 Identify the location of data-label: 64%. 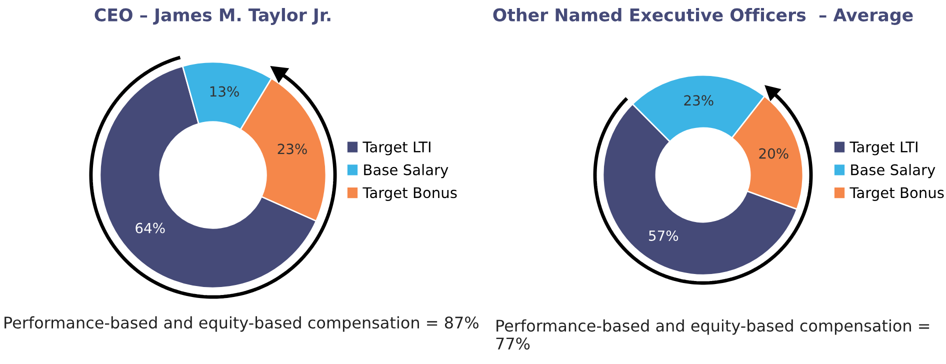
(150, 228).